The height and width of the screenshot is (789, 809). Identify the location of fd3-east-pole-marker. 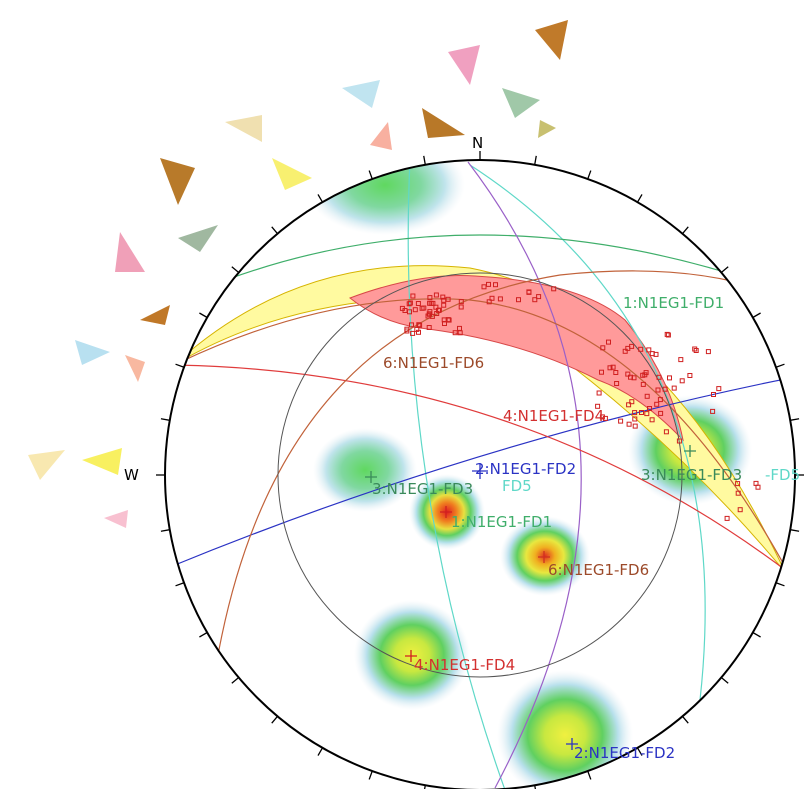
(690, 451).